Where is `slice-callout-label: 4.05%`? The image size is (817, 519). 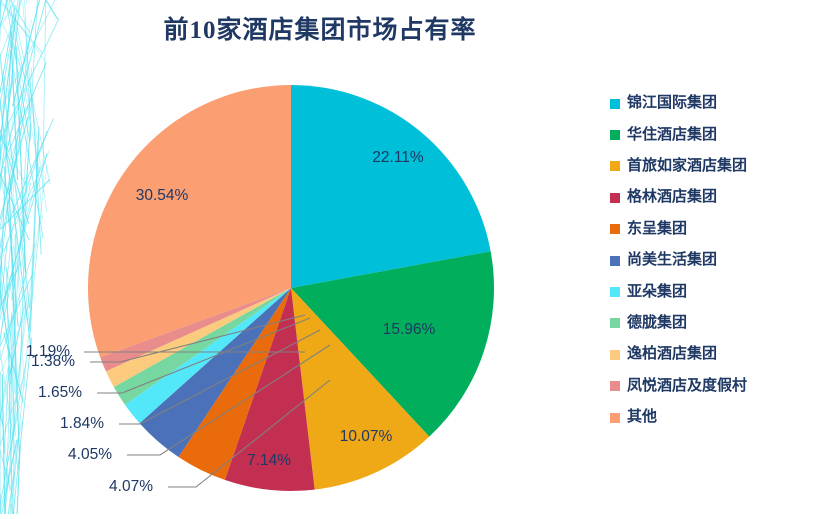 slice-callout-label: 4.05% is located at coordinates (90, 455).